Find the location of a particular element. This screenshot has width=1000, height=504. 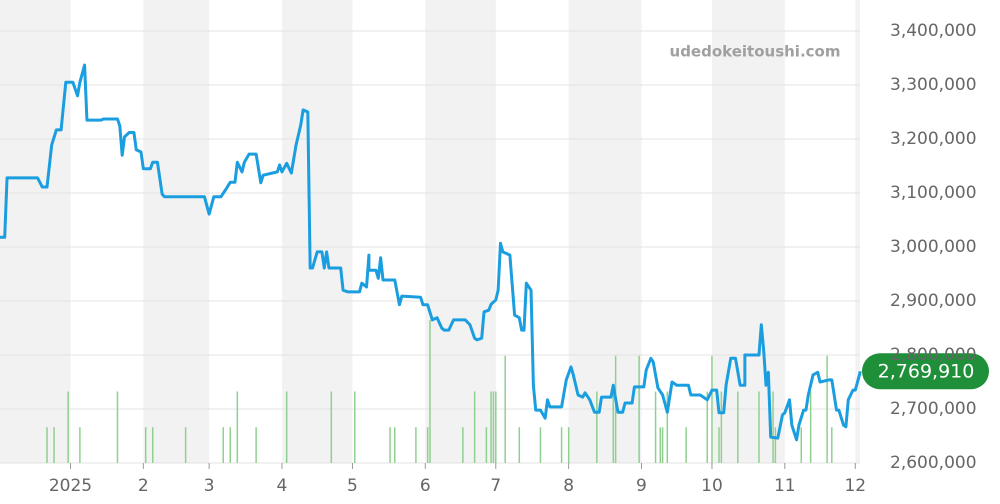

y-tick-label: 3,100,000 is located at coordinates (933, 193).